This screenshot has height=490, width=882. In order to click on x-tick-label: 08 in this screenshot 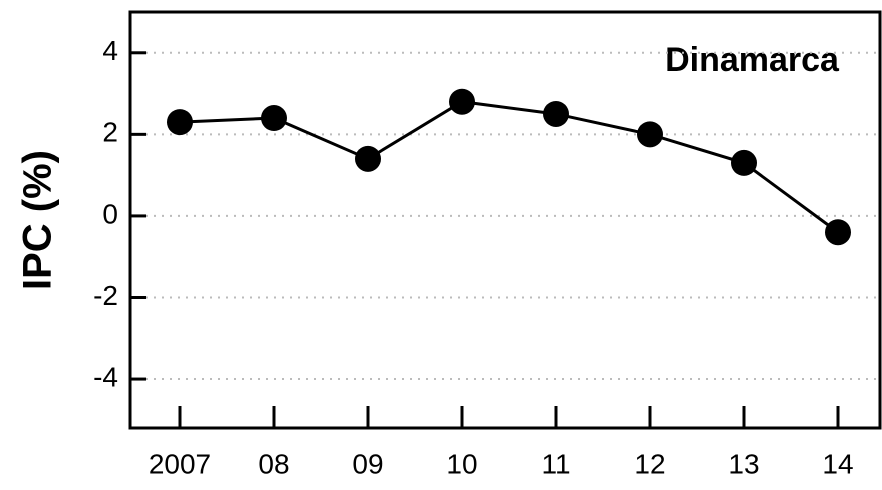, I will do `click(273, 463)`.